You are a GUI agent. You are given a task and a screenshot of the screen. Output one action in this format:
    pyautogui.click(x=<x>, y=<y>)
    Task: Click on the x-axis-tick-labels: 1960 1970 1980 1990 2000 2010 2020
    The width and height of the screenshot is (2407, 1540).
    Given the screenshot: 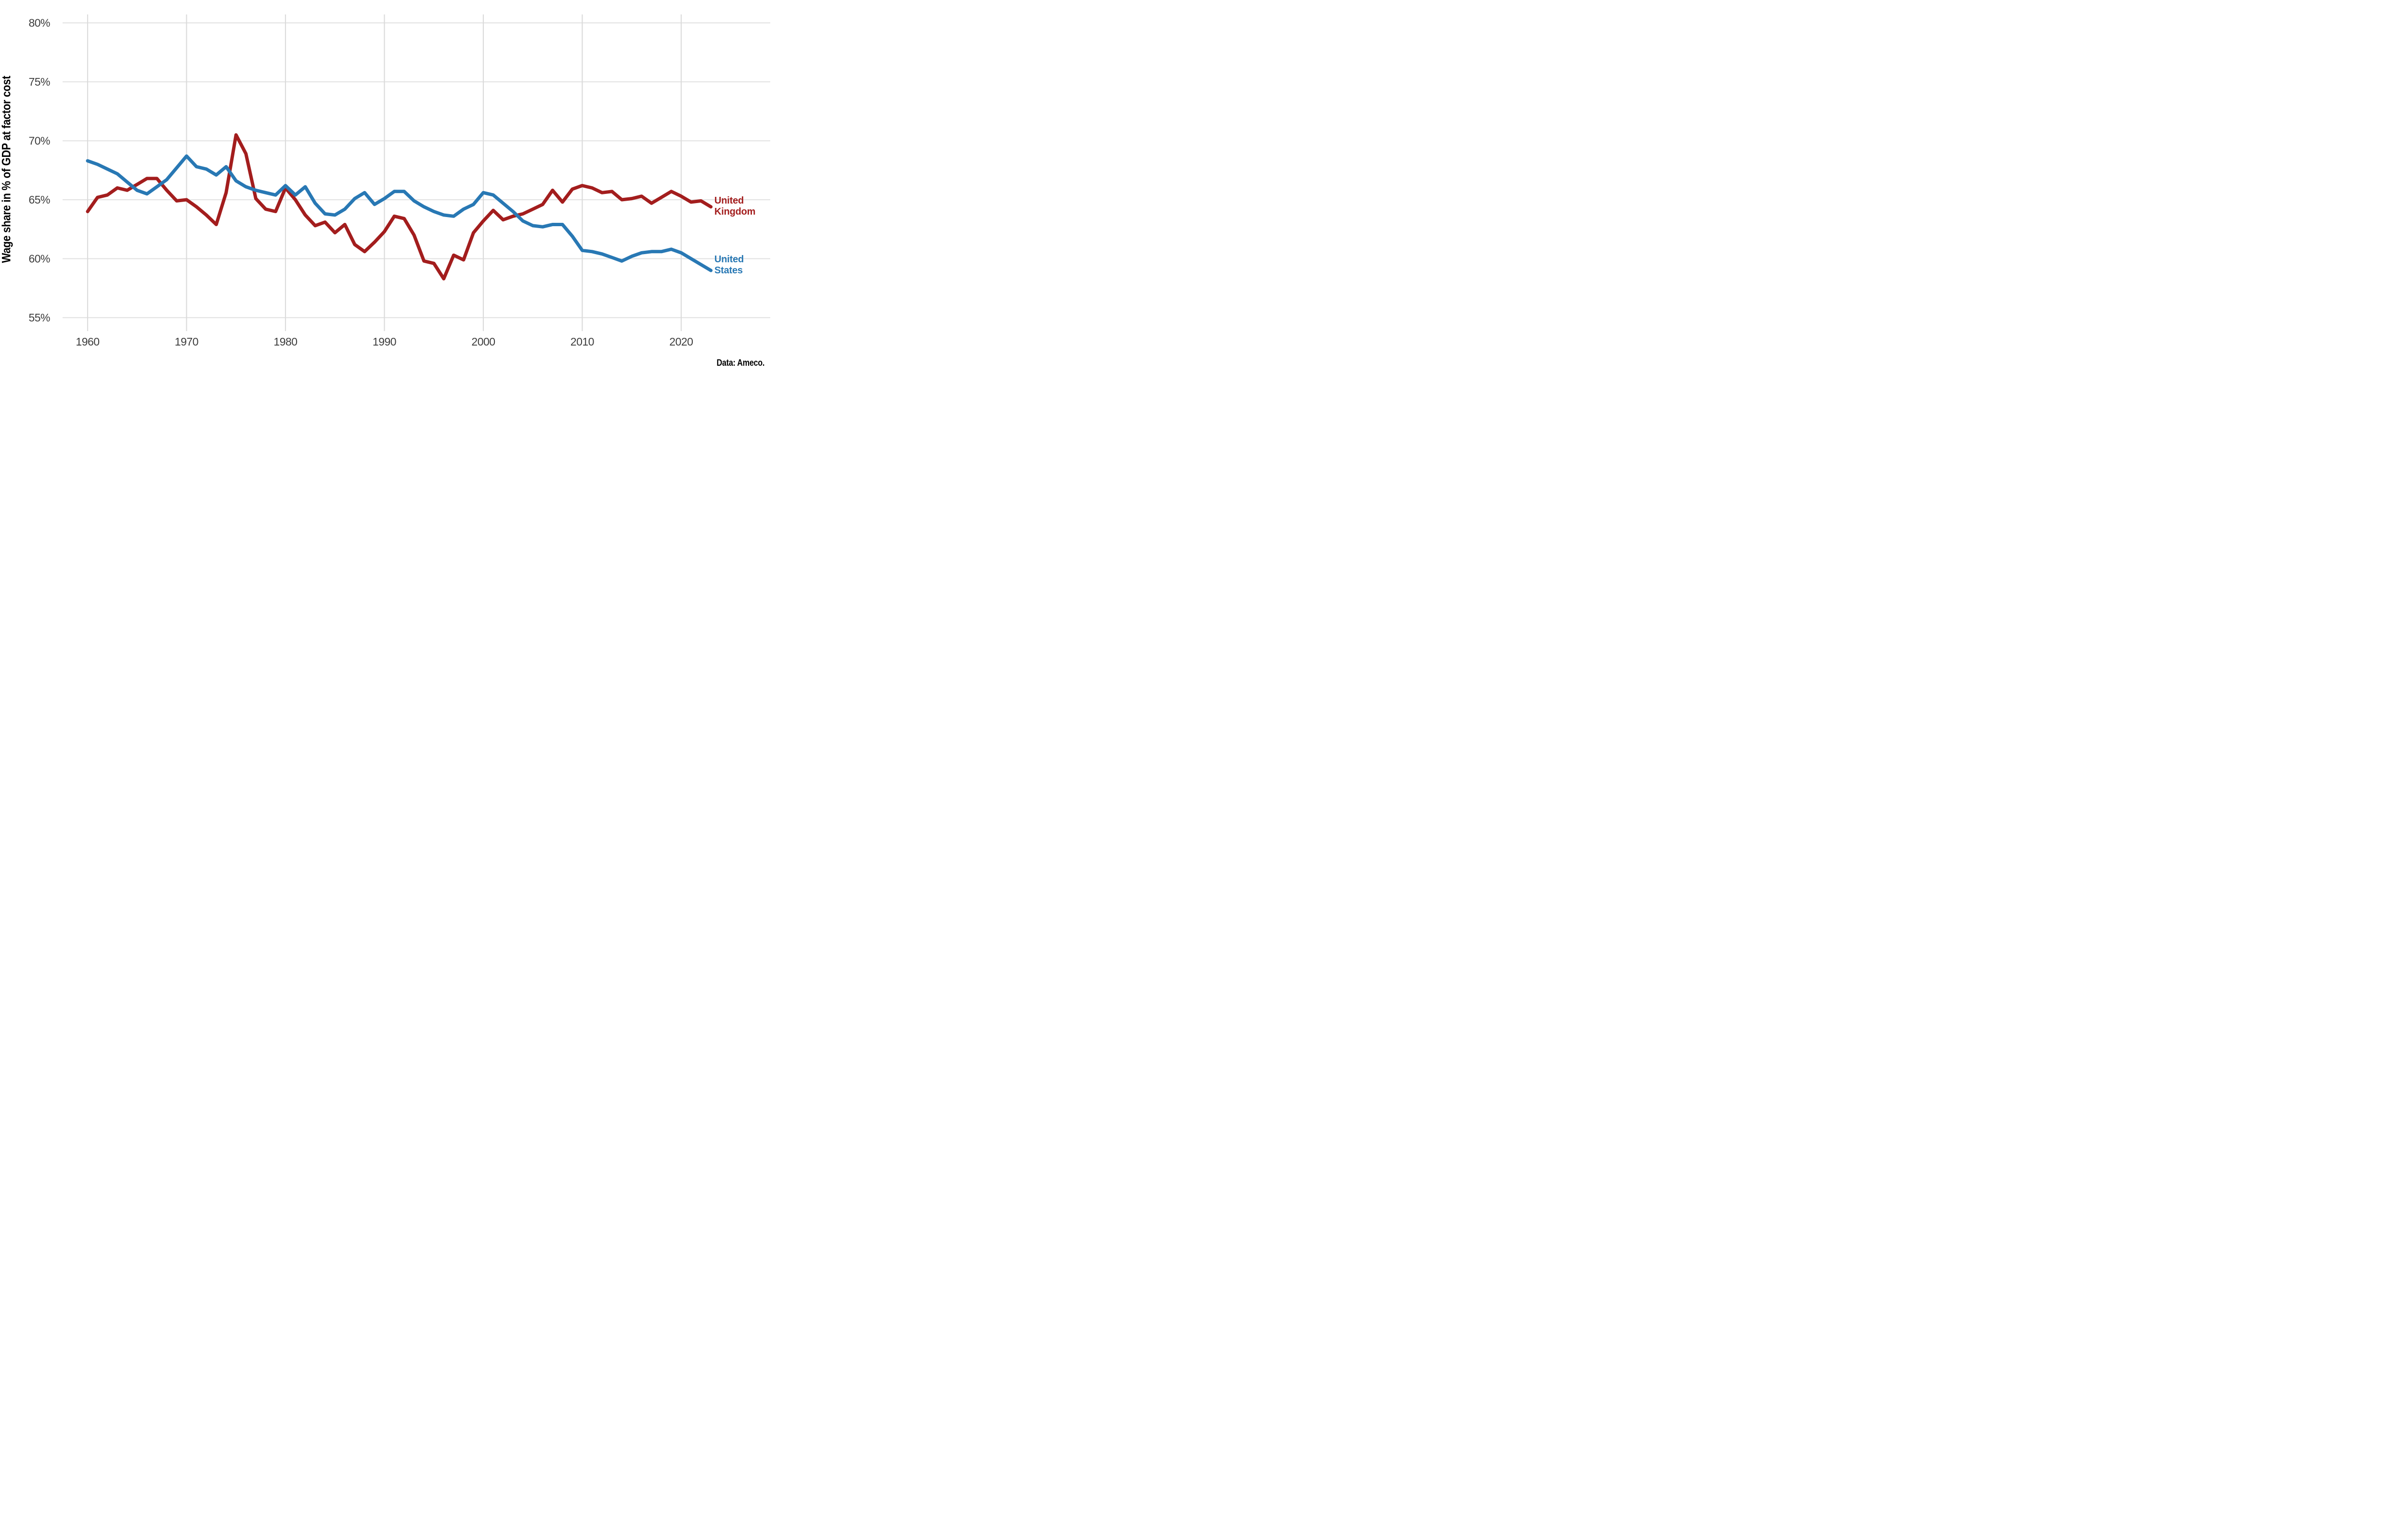 What is the action you would take?
    pyautogui.click(x=384, y=341)
    